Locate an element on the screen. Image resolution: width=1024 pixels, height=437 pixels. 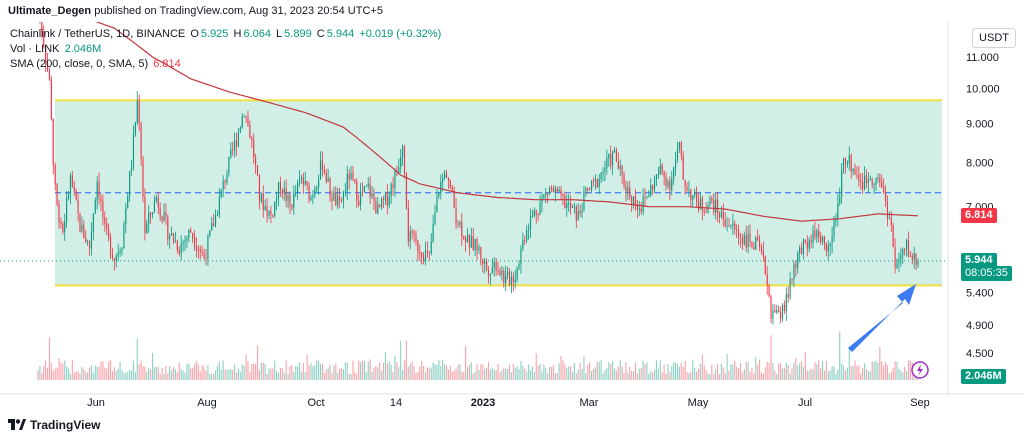
legend-low-value: 5.899 is located at coordinates (298, 34).